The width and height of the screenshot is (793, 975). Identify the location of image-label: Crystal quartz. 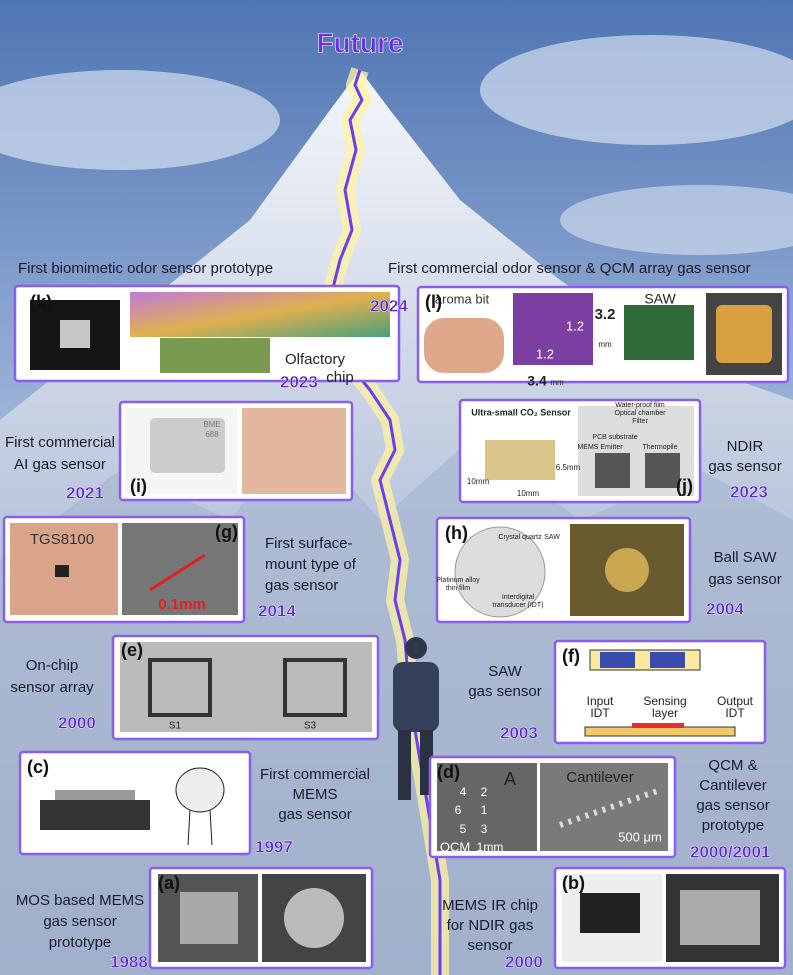
(520, 537).